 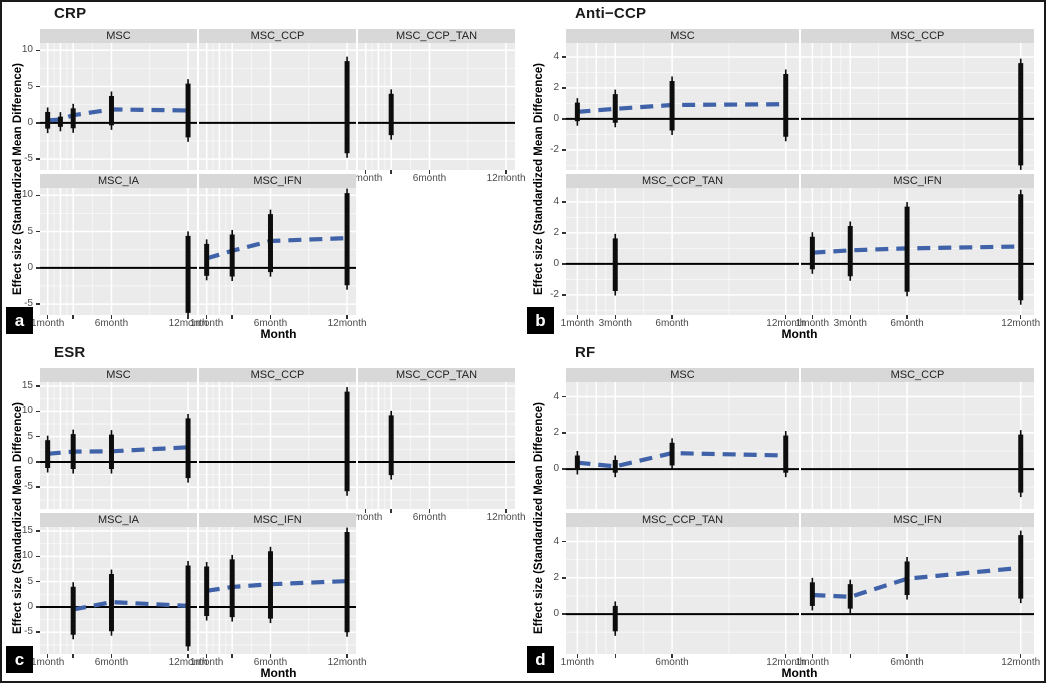 What do you see at coordinates (540, 320) in the screenshot?
I see `corner-label-b: b` at bounding box center [540, 320].